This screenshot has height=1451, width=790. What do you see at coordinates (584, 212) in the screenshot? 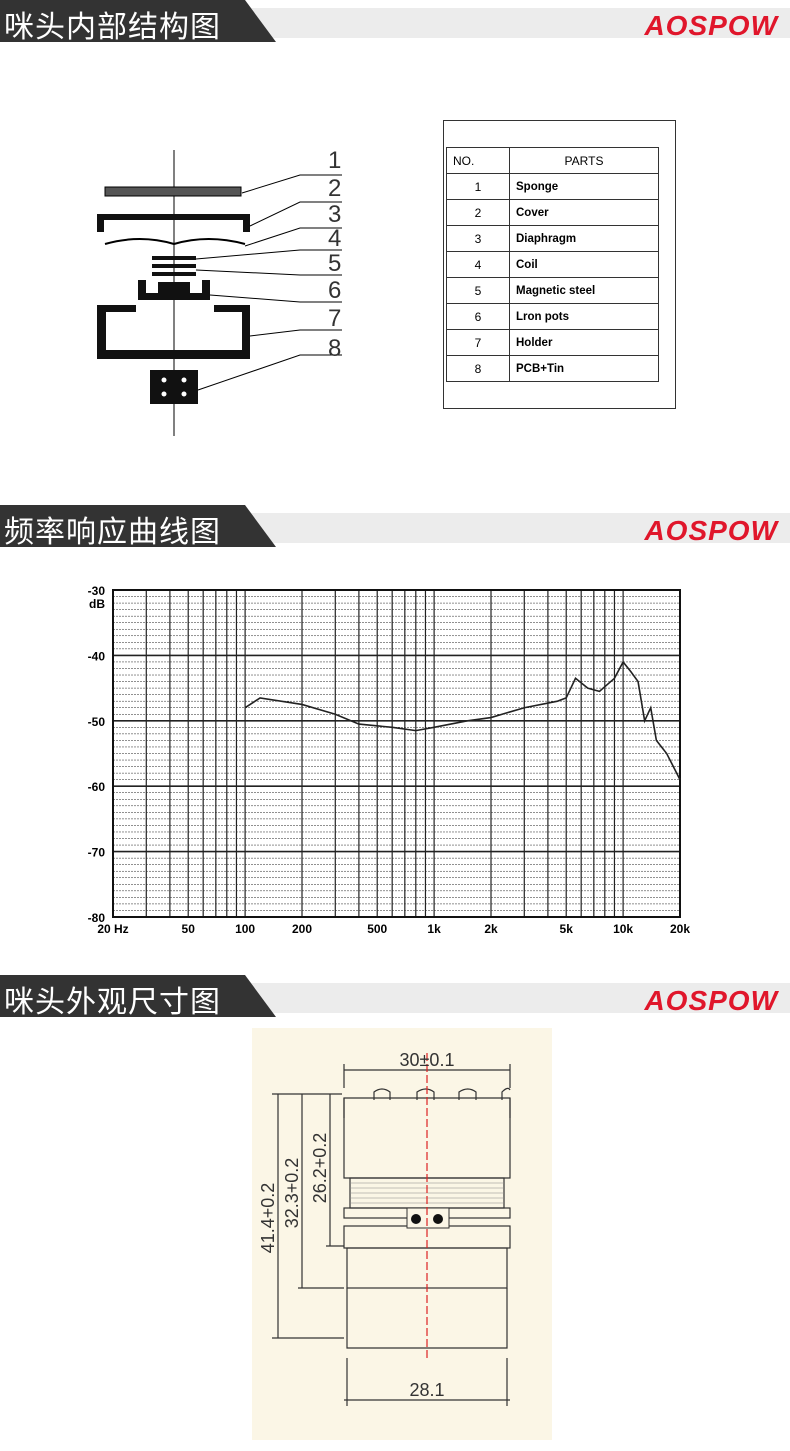
I see `part-name: Cover` at bounding box center [584, 212].